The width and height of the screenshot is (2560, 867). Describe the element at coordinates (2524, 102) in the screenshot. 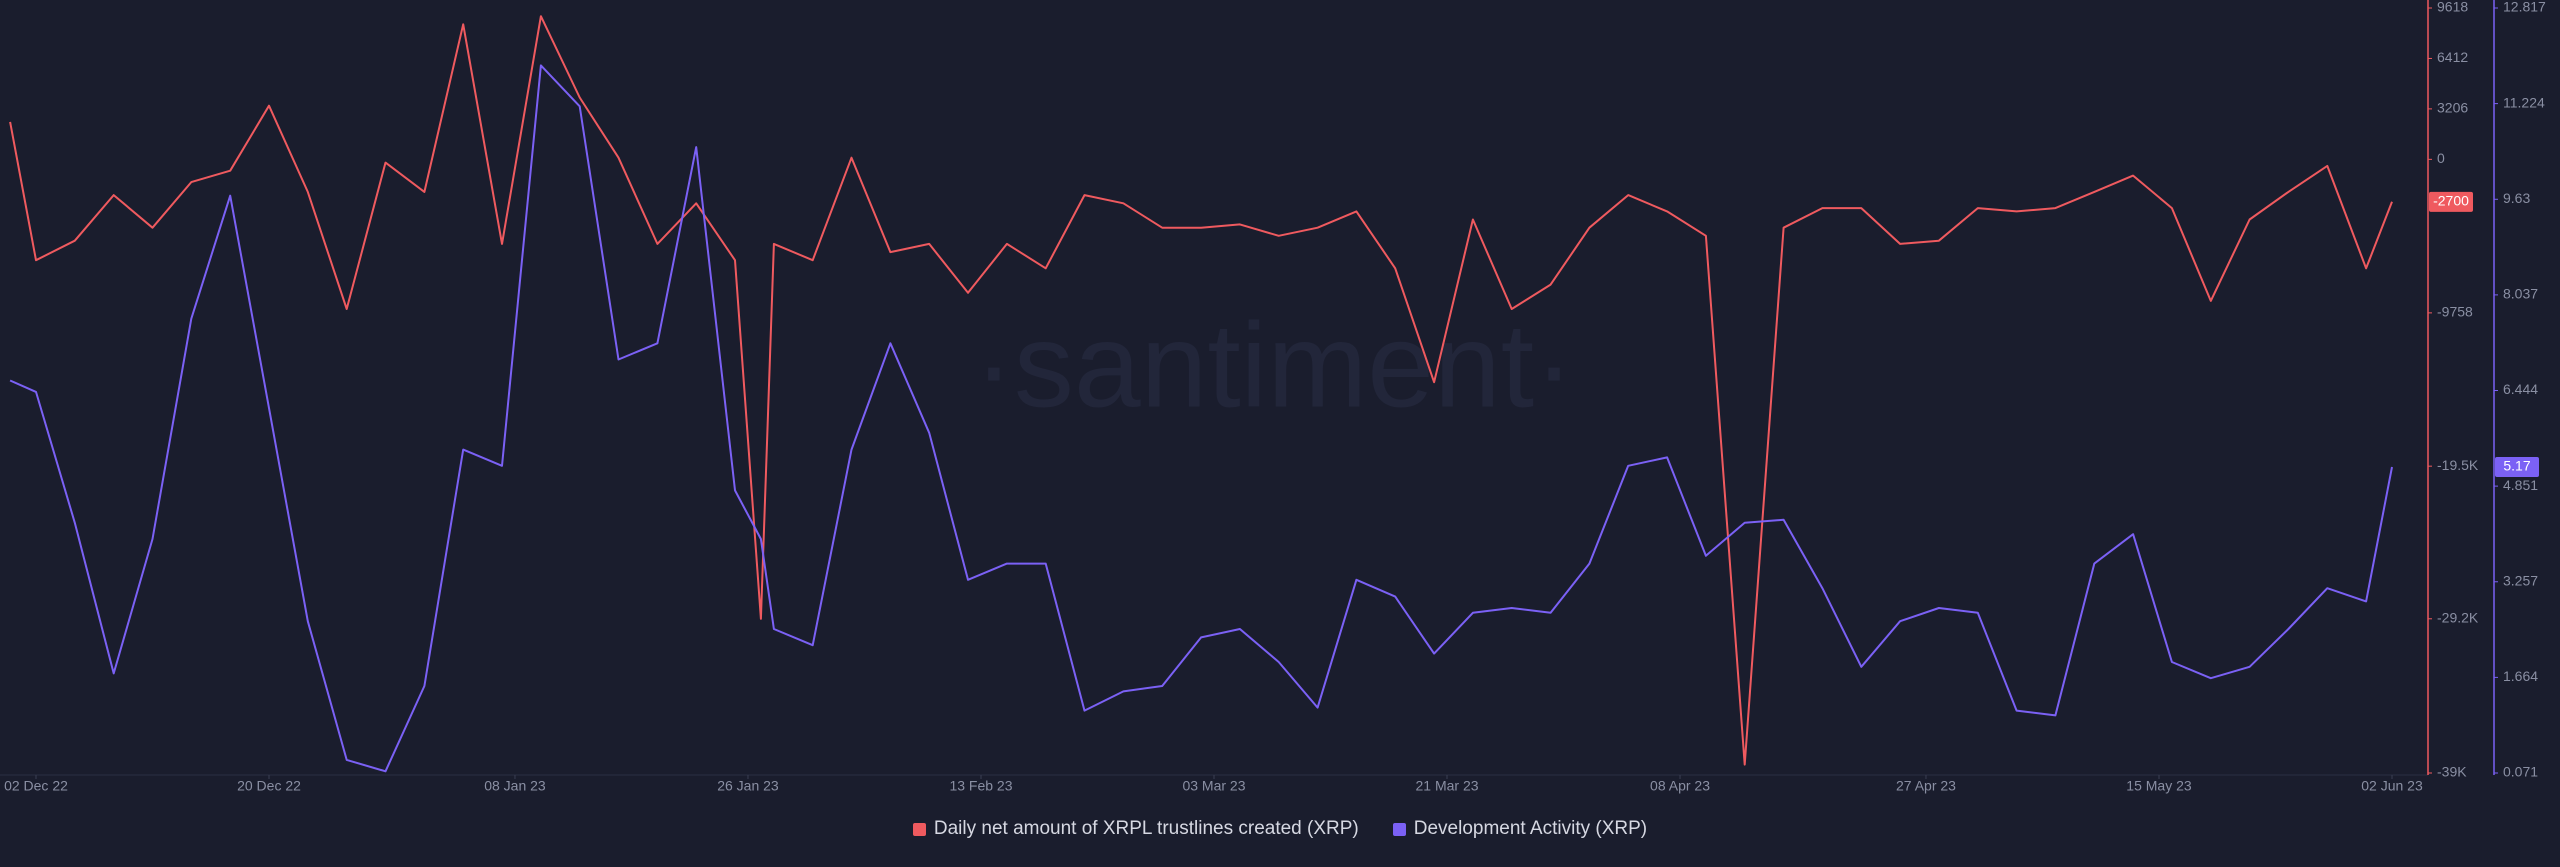

I see `y2-tick-label: 11.224` at that location.